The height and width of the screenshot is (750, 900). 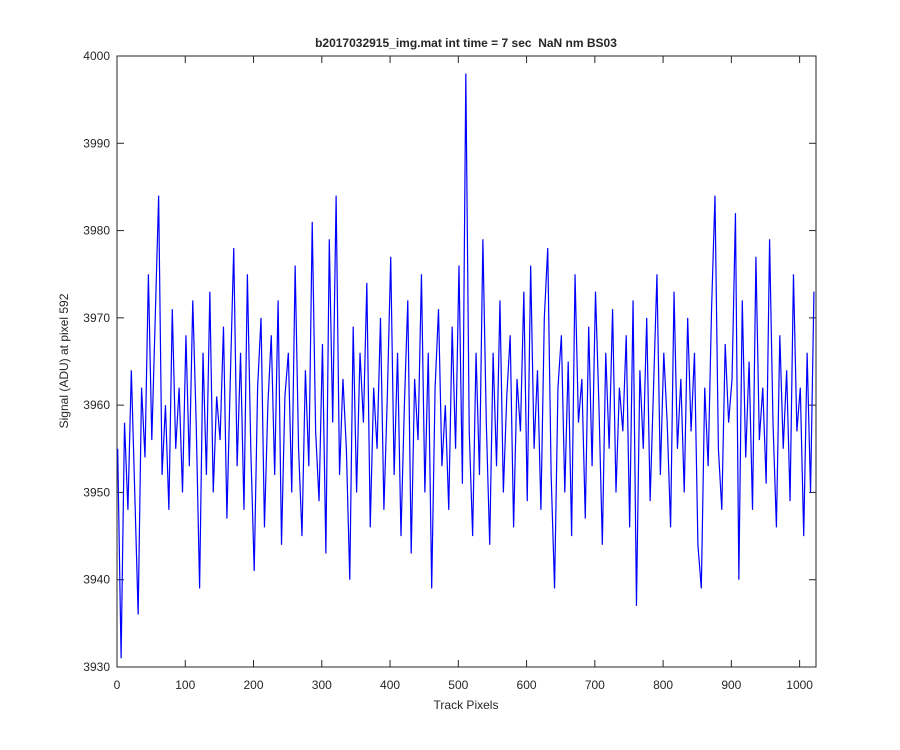 What do you see at coordinates (254, 685) in the screenshot?
I see `x-tick-label: 200` at bounding box center [254, 685].